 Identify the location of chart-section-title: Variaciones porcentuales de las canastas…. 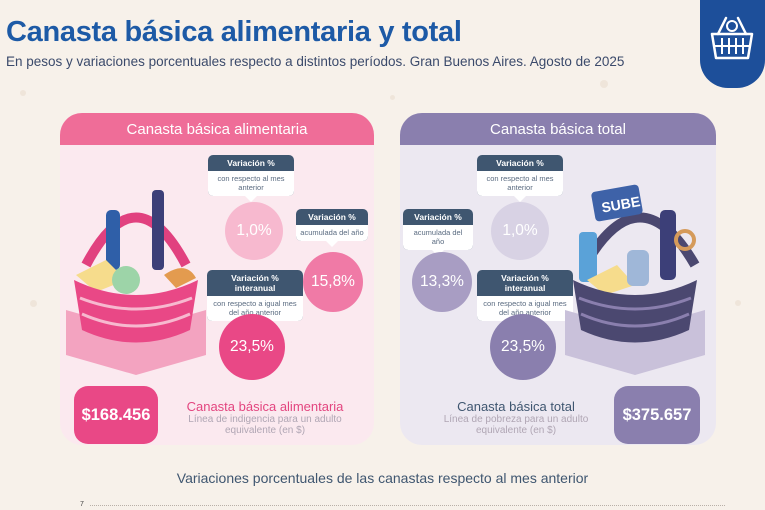
(382, 478).